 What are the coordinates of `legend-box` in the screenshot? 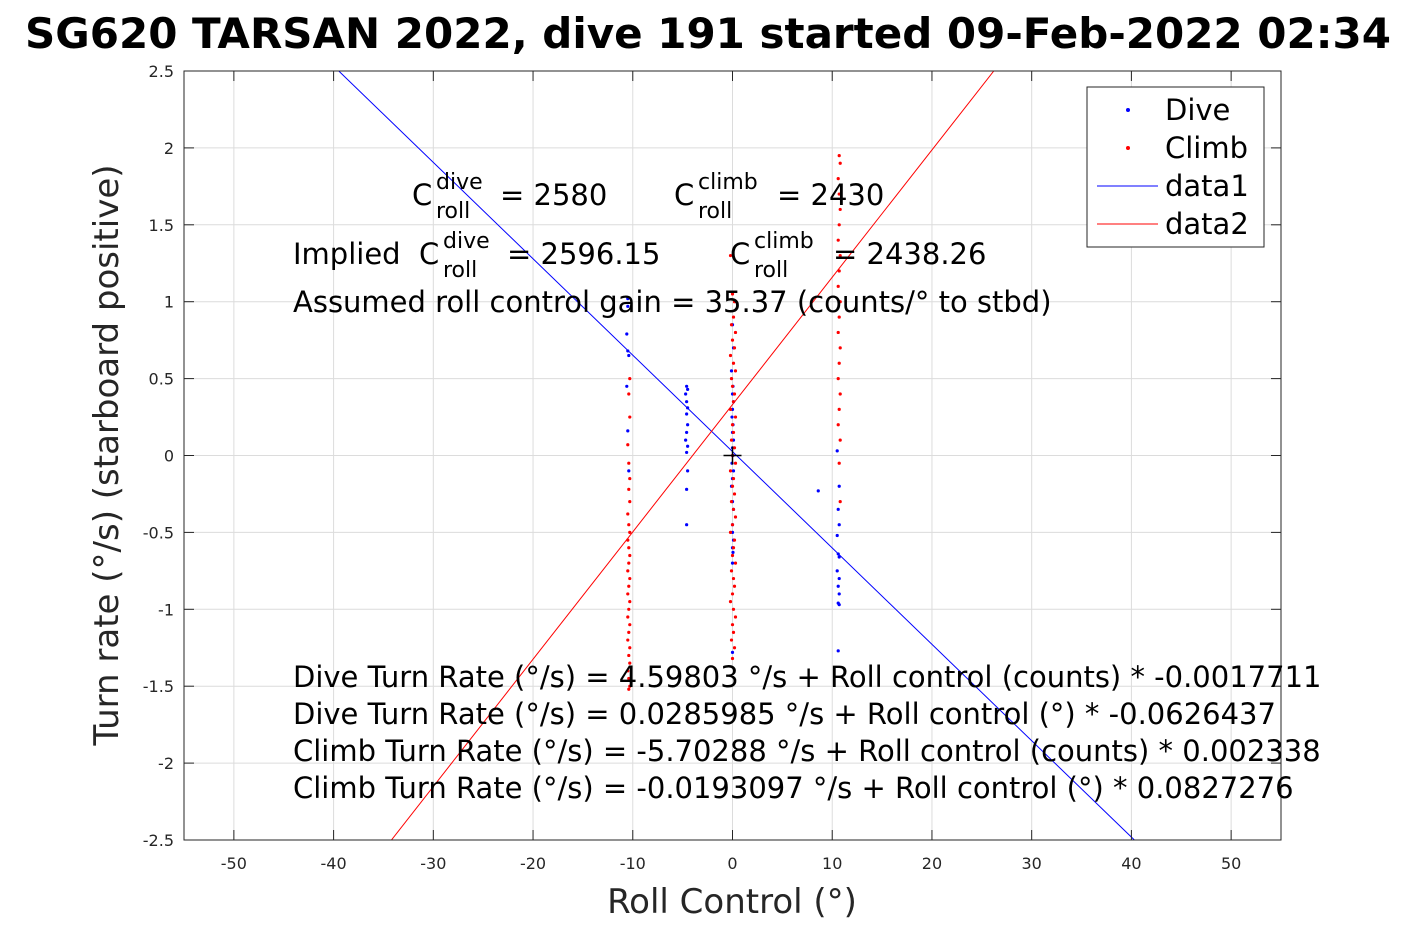 It's located at (1175, 167).